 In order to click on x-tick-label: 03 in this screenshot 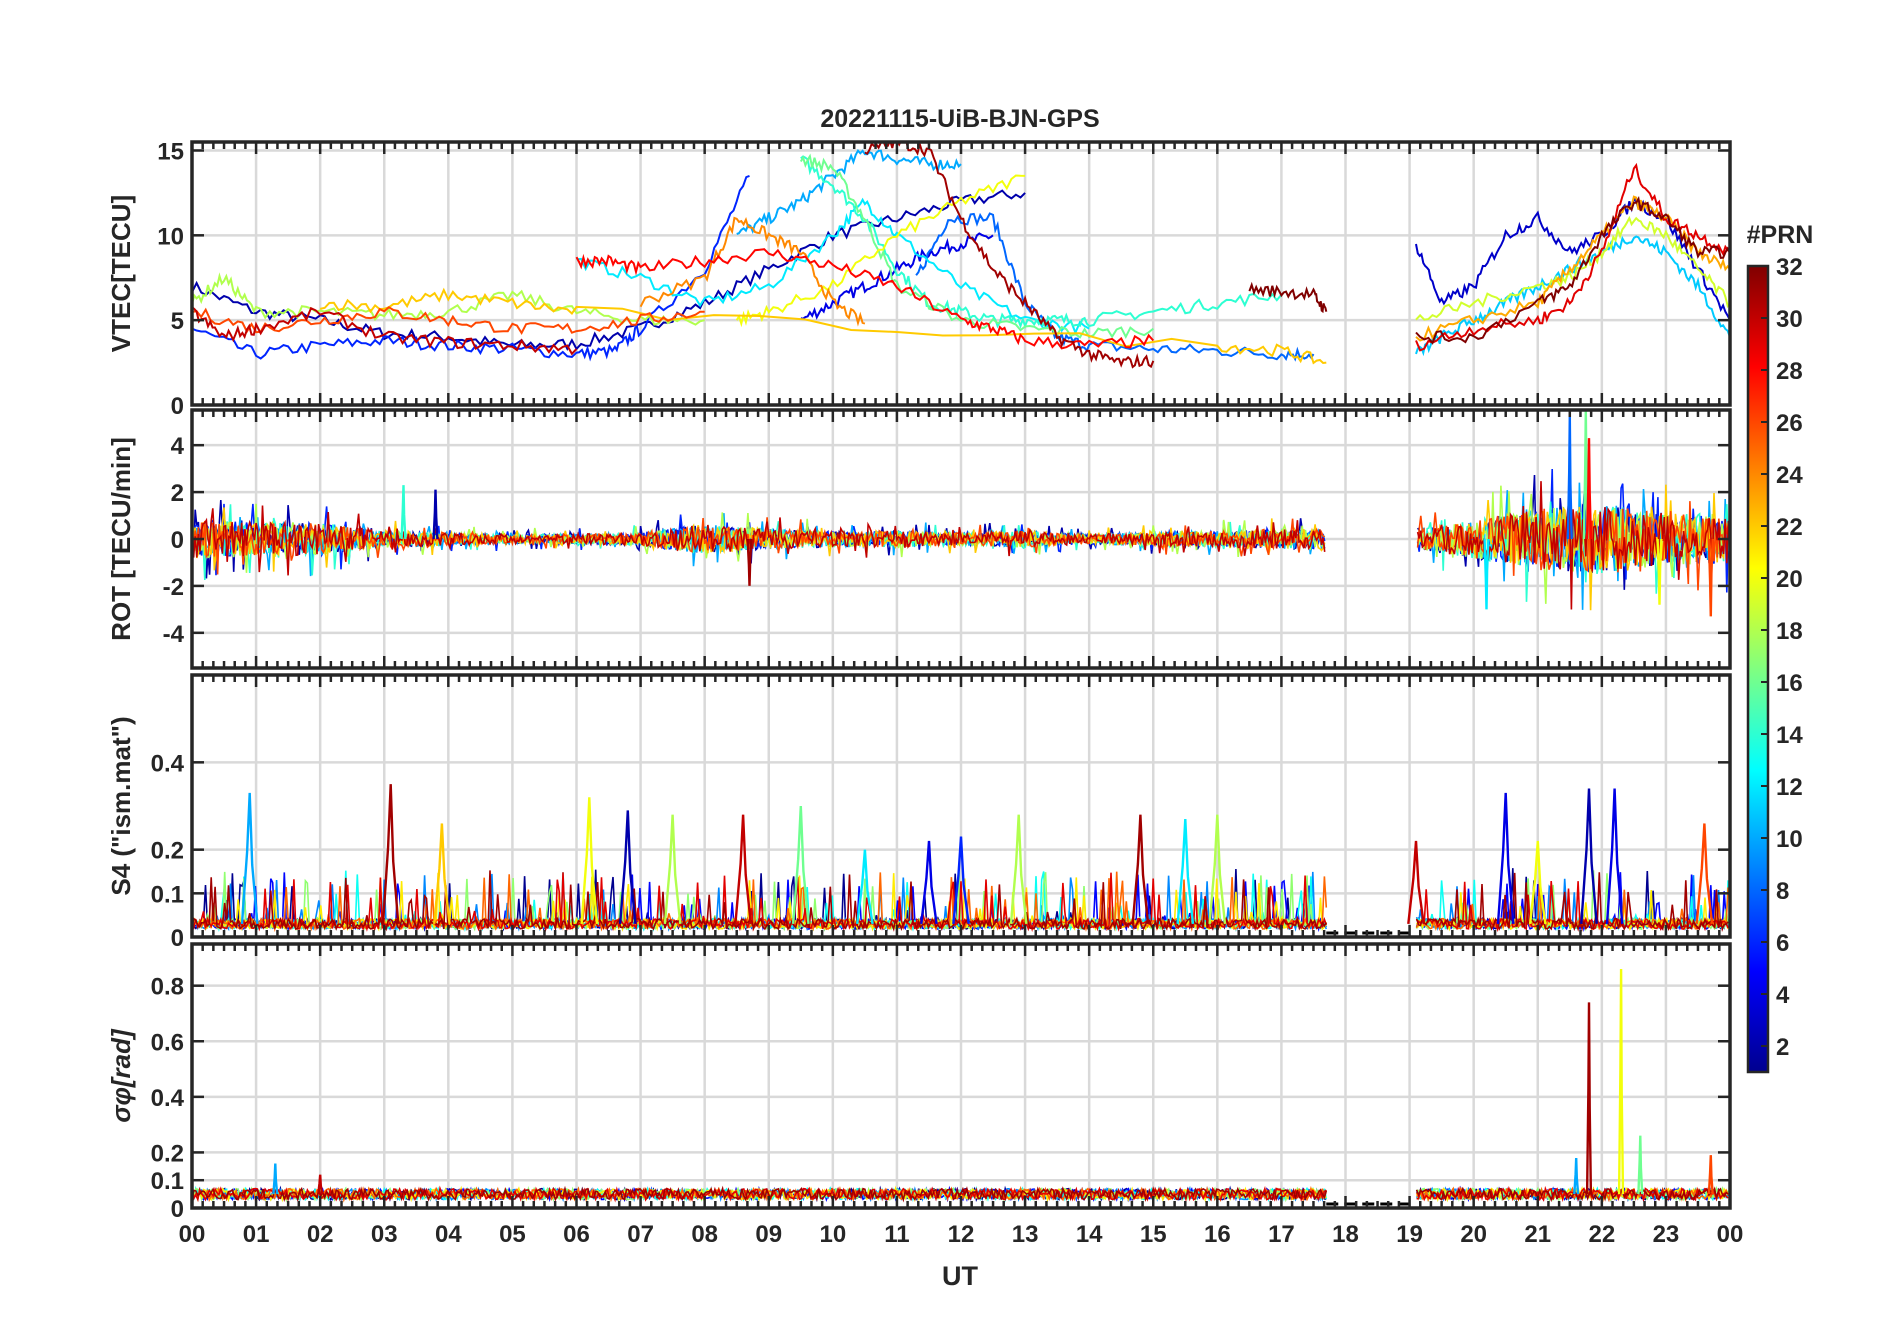, I will do `click(384, 1234)`.